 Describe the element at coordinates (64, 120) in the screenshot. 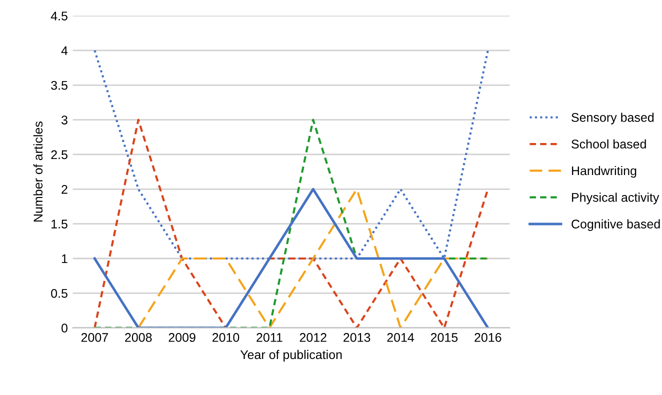

I see `y-tick-label: 3` at that location.